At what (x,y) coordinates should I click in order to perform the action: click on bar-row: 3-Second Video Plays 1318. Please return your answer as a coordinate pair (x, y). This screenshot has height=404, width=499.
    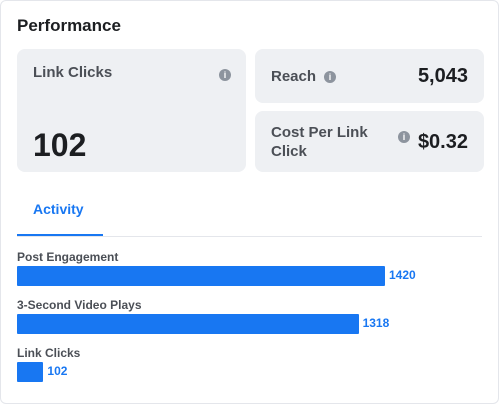
    Looking at the image, I should click on (252, 316).